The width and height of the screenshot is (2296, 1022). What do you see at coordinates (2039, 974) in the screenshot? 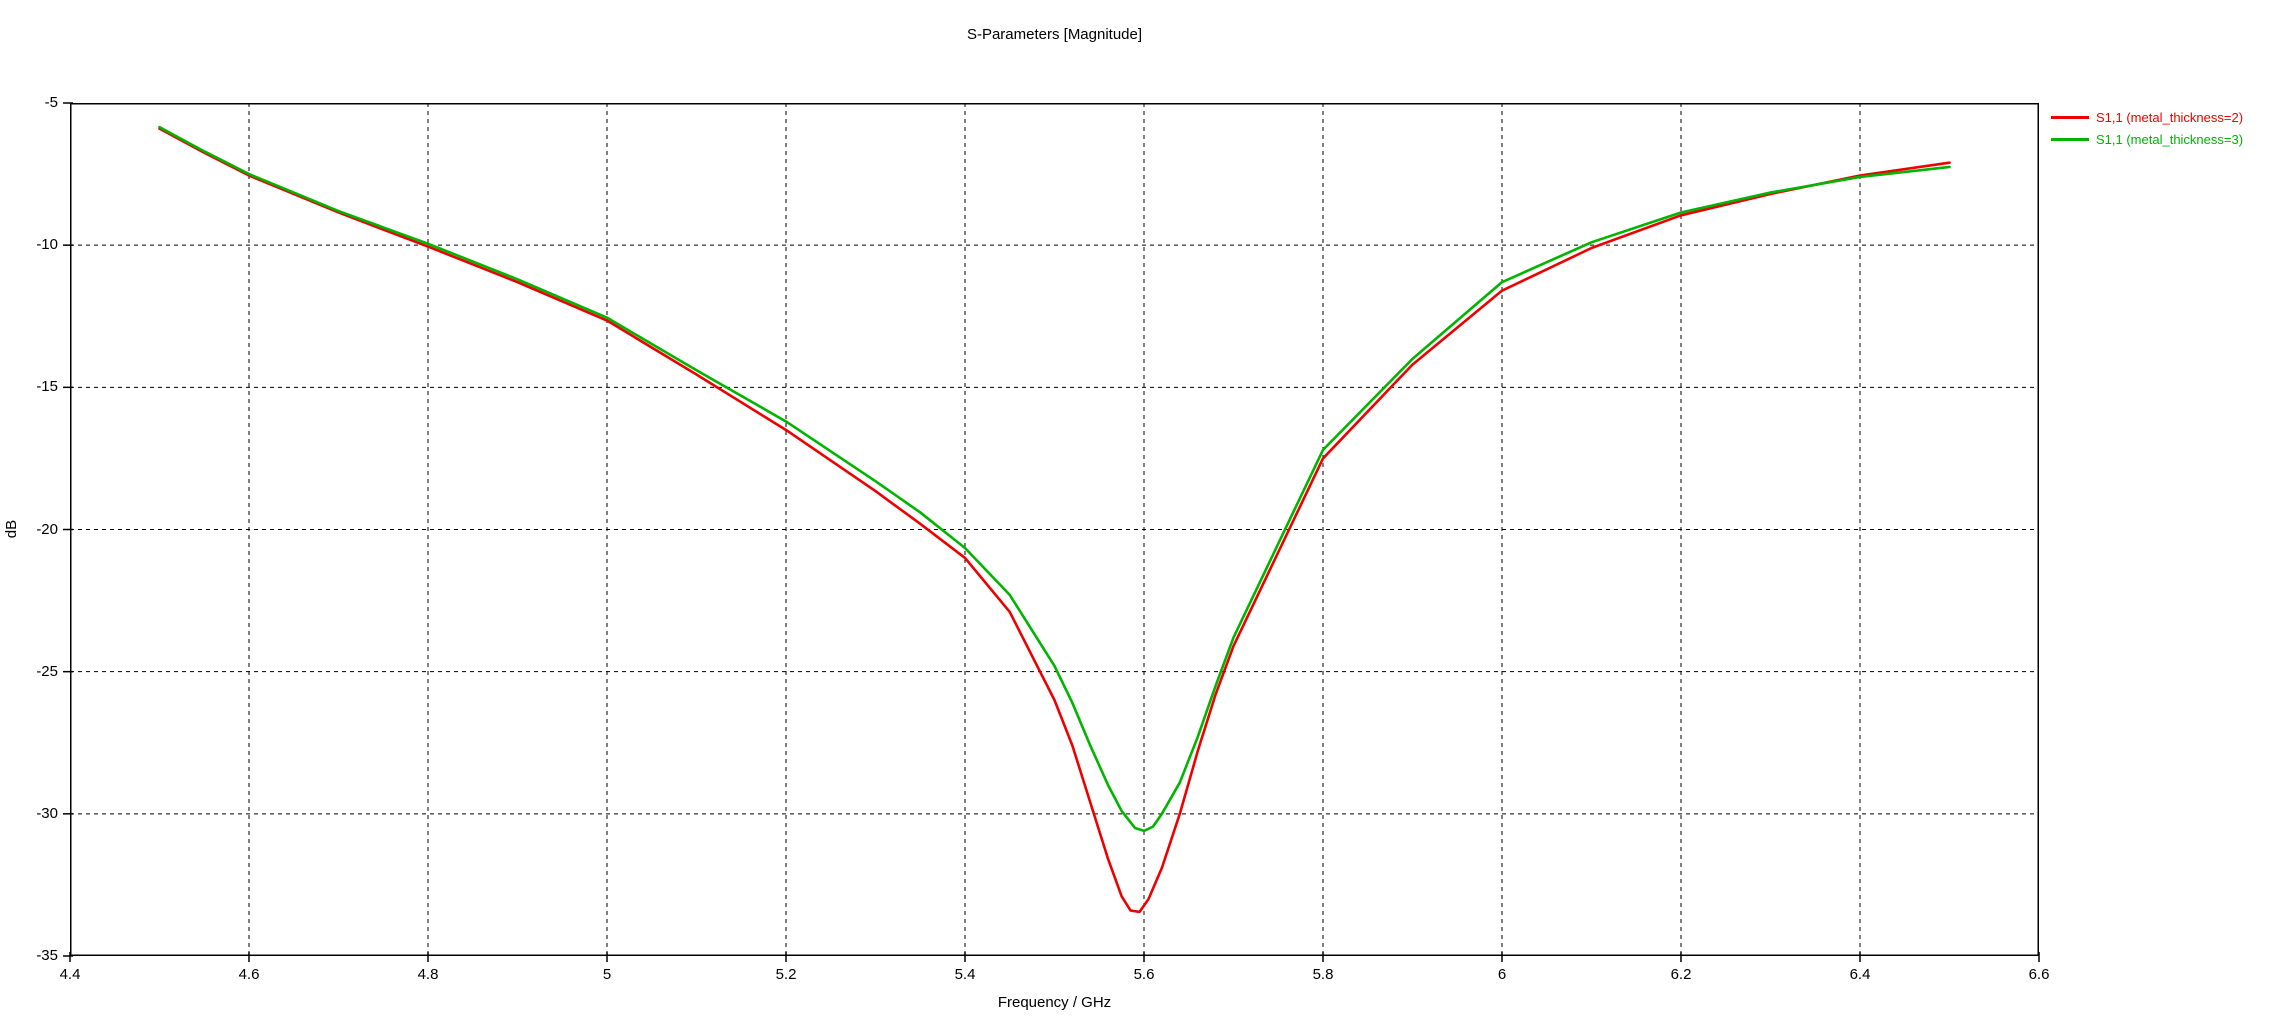
I see `x-tick-label: 6.6` at bounding box center [2039, 974].